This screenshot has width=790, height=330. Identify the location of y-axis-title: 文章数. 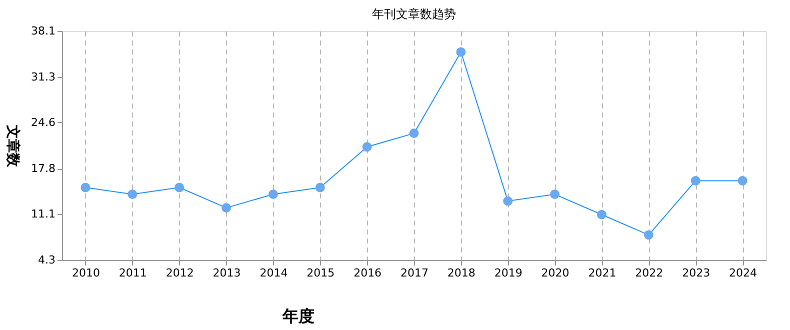
(13, 146).